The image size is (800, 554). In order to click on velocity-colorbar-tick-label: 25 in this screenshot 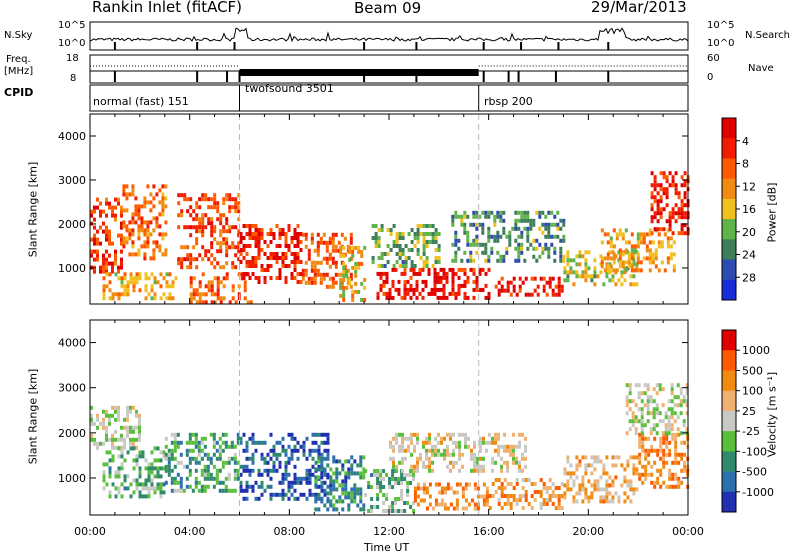, I will do `click(749, 411)`.